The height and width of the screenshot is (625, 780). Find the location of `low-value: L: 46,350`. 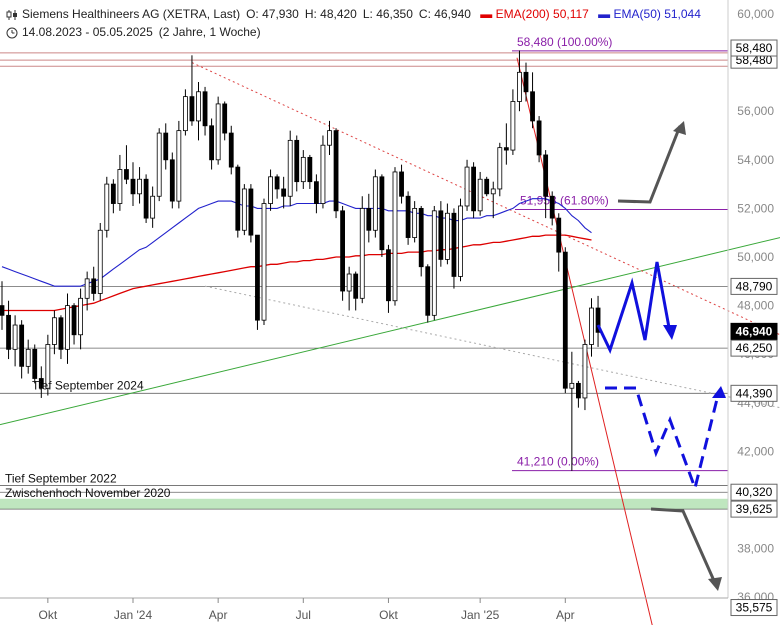

low-value: L: 46,350 is located at coordinates (387, 14).